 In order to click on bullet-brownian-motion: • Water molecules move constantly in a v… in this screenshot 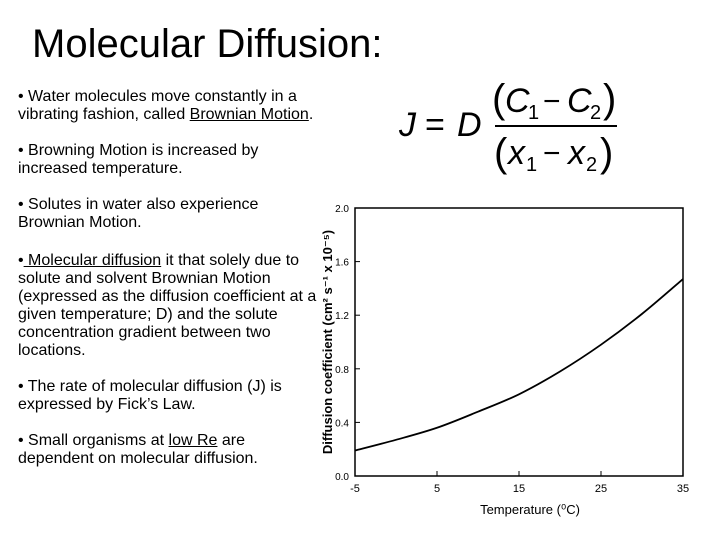, I will do `click(168, 106)`.